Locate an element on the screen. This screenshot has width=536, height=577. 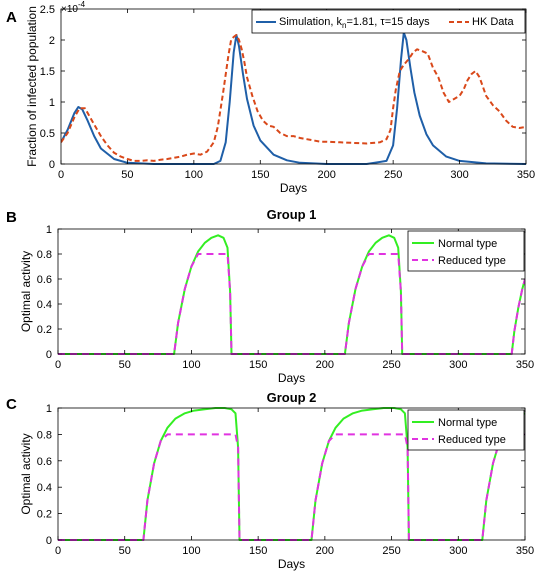
legend-label-hk-data: HK Data is located at coordinates (493, 22).